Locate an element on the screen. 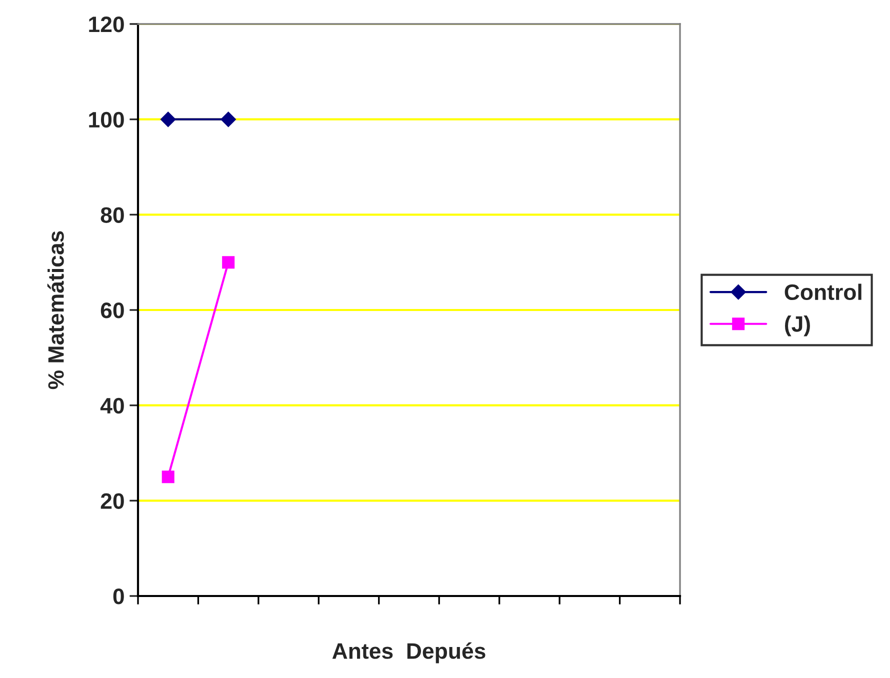 The image size is (890, 678). x-axis-title: Antes Depués is located at coordinates (409, 653).